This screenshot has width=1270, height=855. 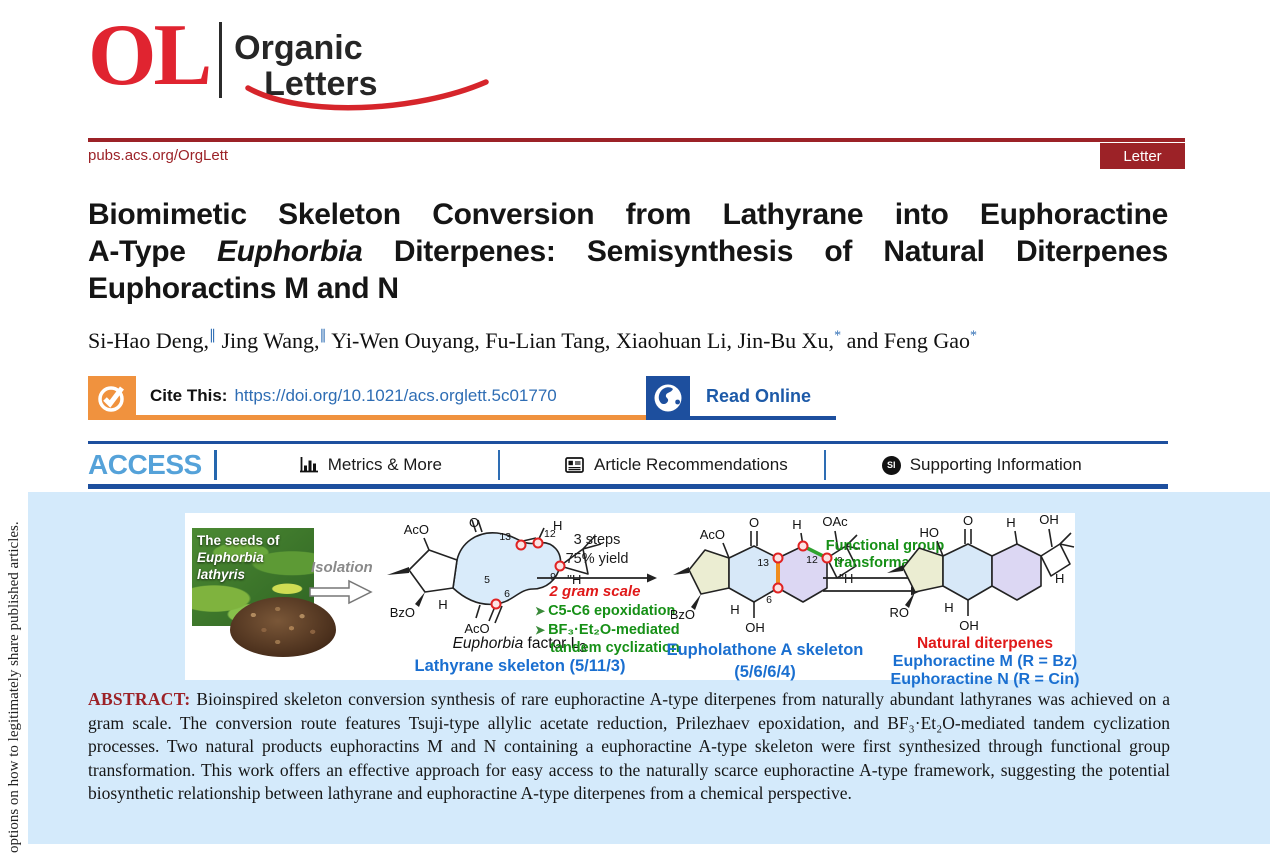 What do you see at coordinates (909, 341) in the screenshot?
I see `author: and Feng Gao*` at bounding box center [909, 341].